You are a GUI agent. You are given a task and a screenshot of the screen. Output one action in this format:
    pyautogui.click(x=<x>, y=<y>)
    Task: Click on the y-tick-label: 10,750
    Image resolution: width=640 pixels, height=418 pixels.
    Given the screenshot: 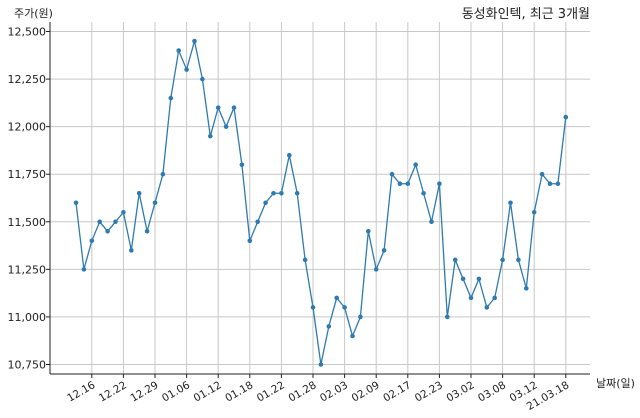 What is the action you would take?
    pyautogui.click(x=27, y=364)
    